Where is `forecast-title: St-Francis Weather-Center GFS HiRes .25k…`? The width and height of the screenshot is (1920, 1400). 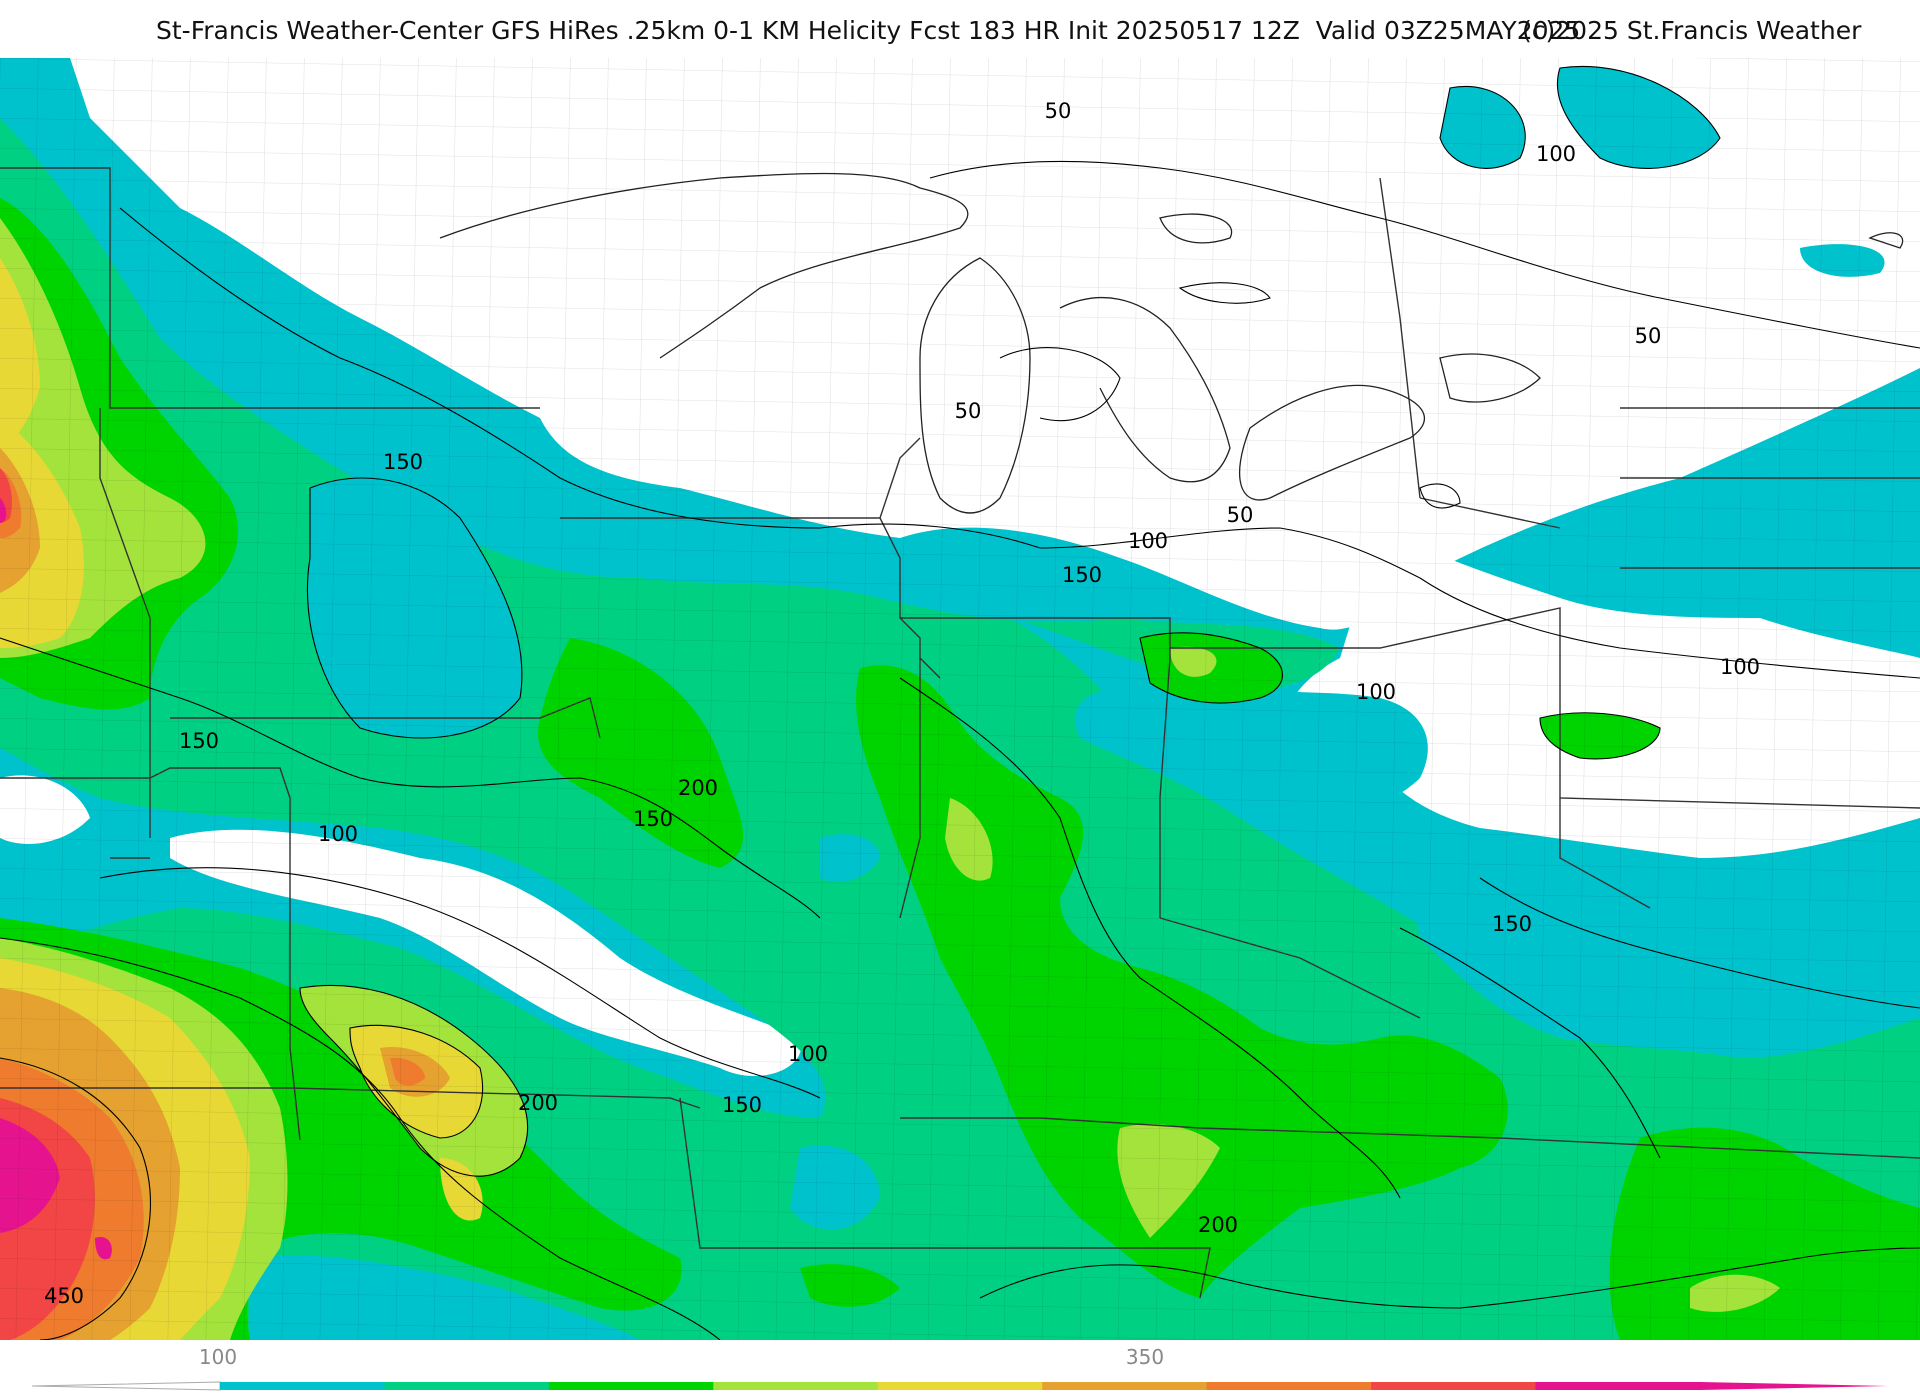
forecast-title: St-Francis Weather-Center GFS HiRes .25k… is located at coordinates (868, 30).